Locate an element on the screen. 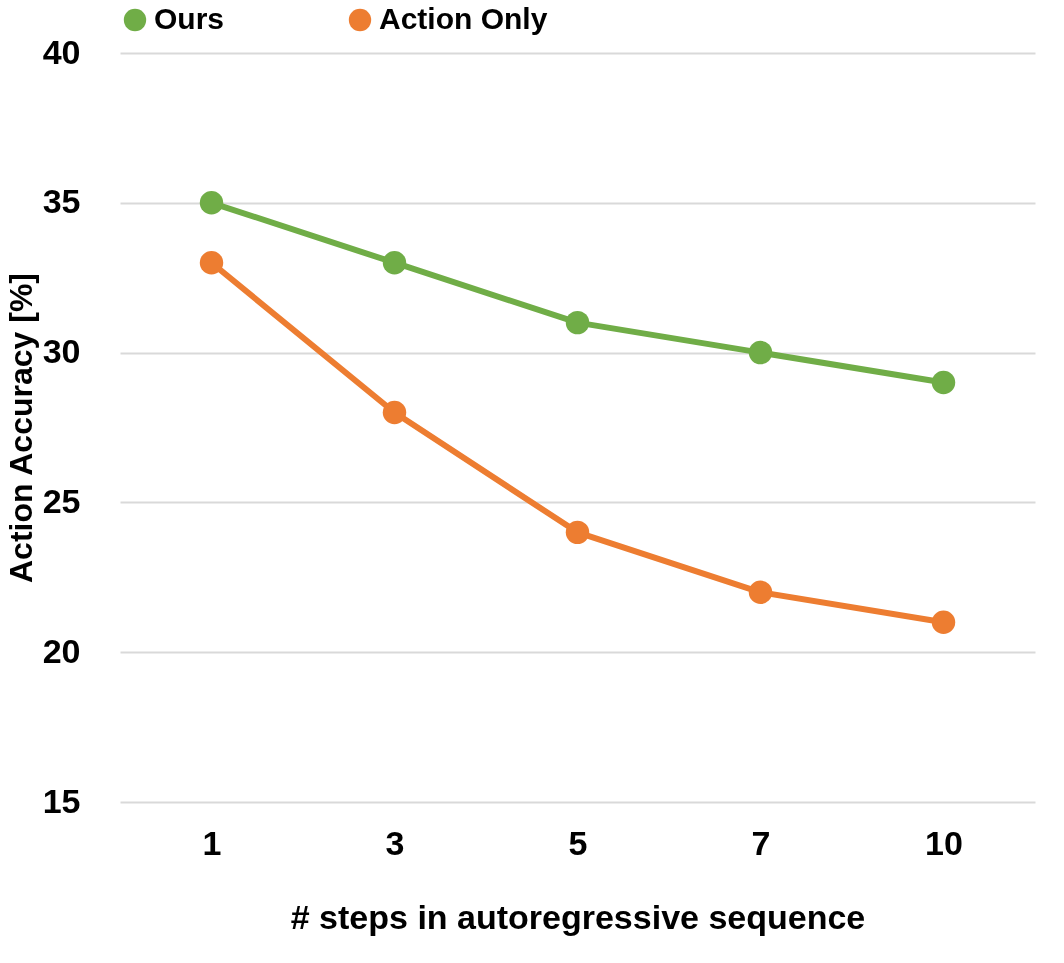 Image resolution: width=1064 pixels, height=963 pixels. x-tick-label: 7 is located at coordinates (761, 842).